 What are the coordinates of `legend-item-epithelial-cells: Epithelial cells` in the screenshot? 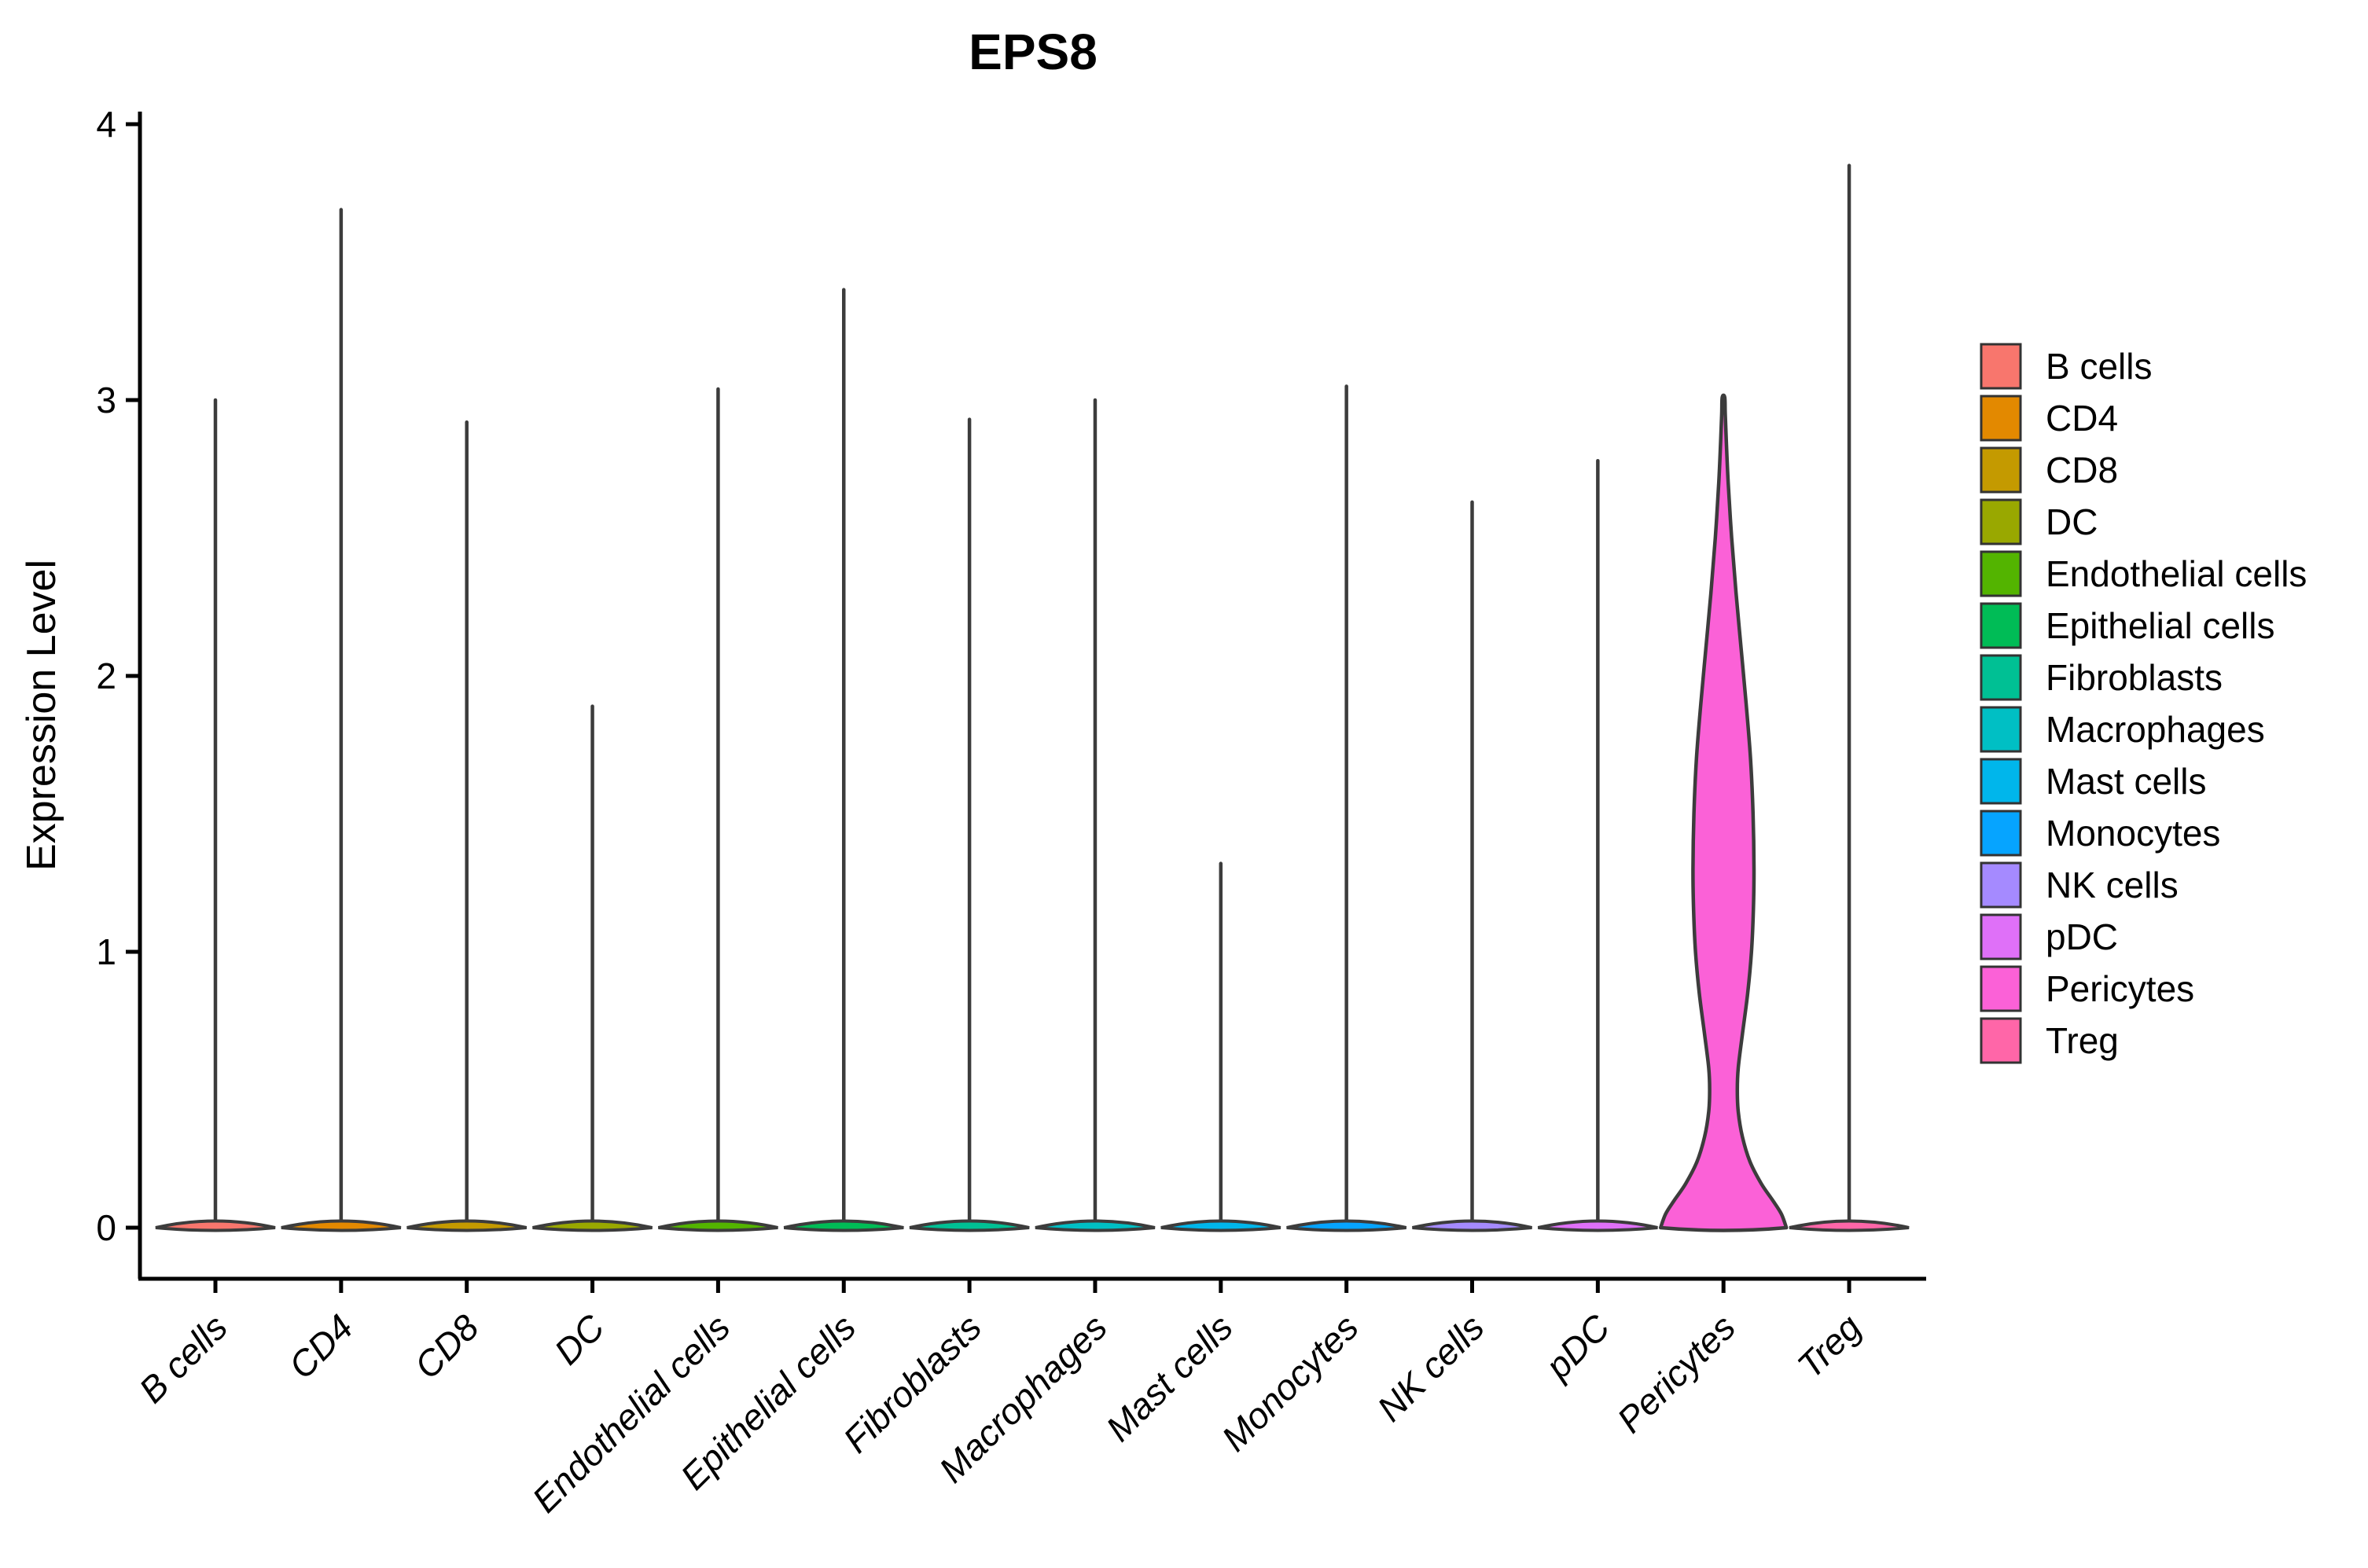 It's located at (2127, 625).